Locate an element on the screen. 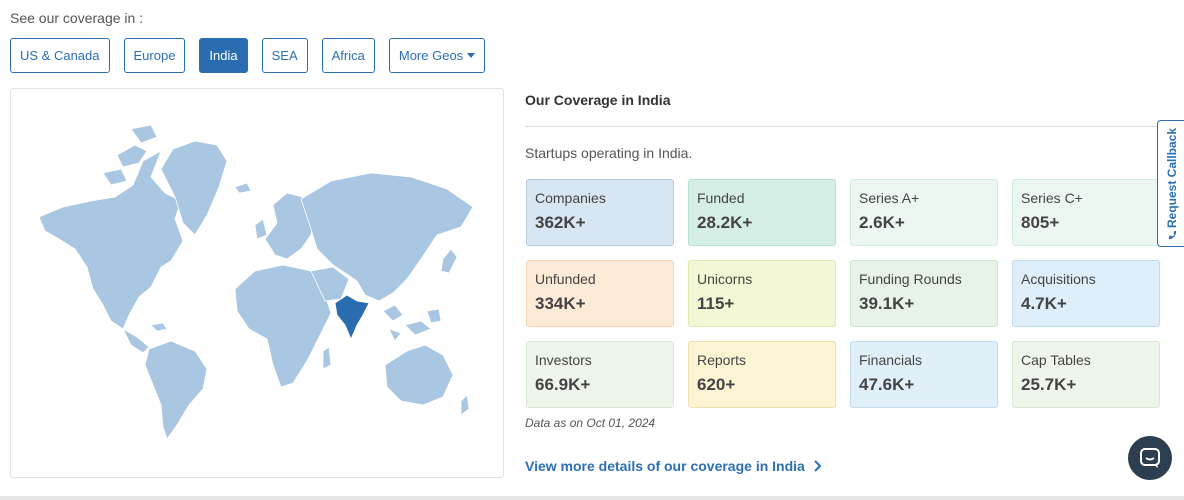 This screenshot has width=1184, height=500. stat-tile-funded: Funded 28.2K+ is located at coordinates (762, 212).